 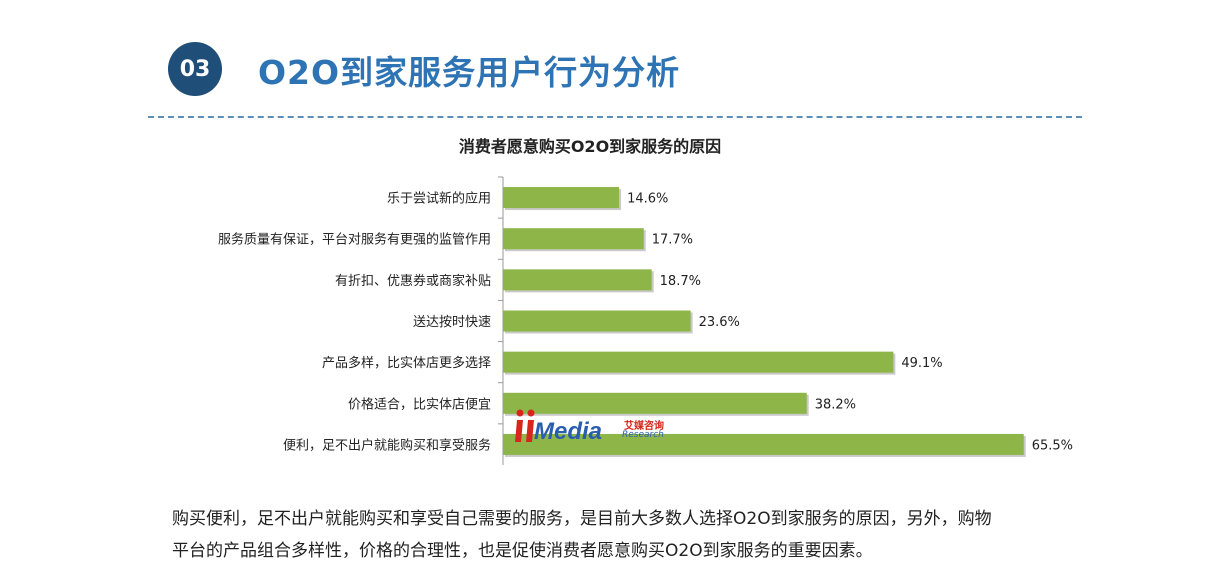 I want to click on watermark-brand-cn: 艾媒咨询, so click(x=644, y=426).